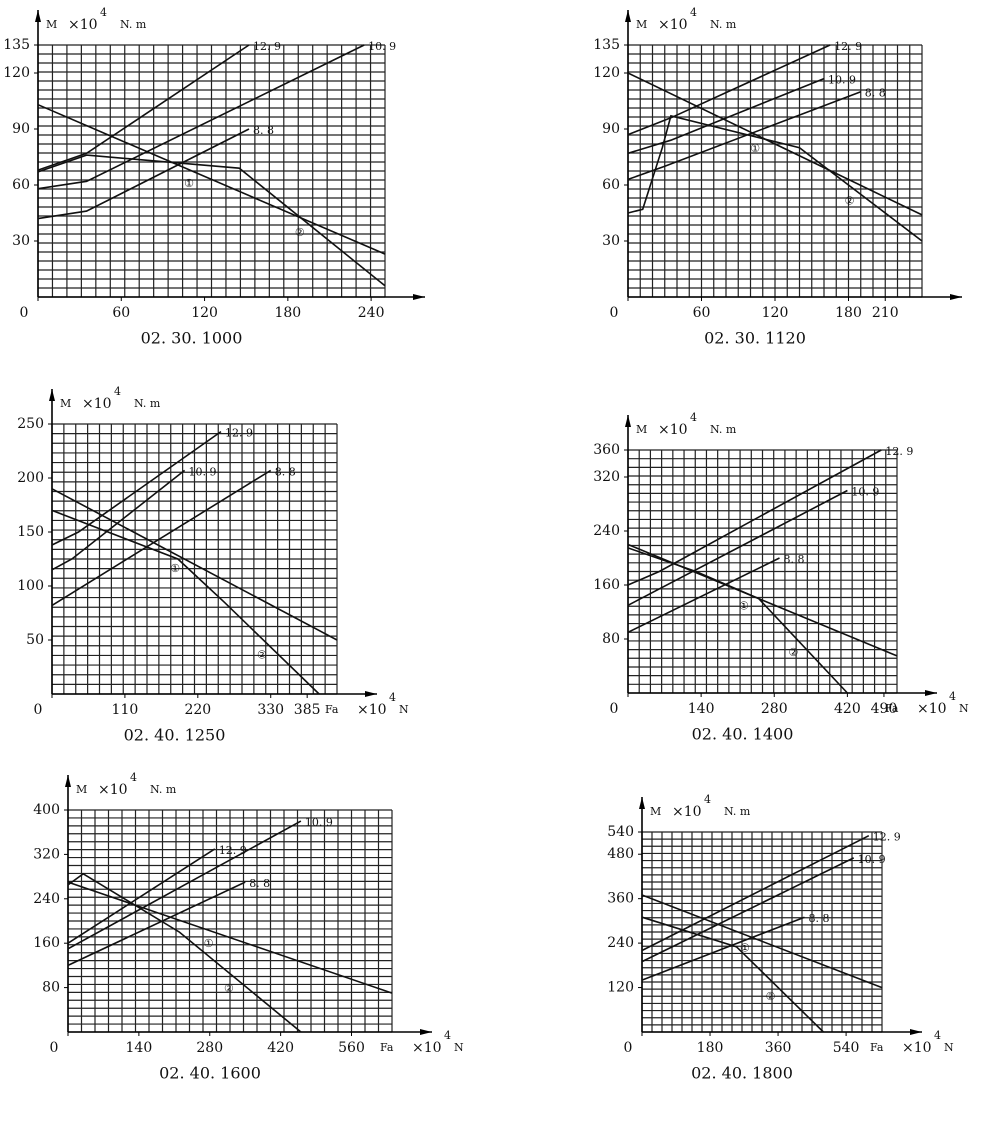 The width and height of the screenshot is (1000, 1124). I want to click on x-tick-label: 540, so click(846, 1048).